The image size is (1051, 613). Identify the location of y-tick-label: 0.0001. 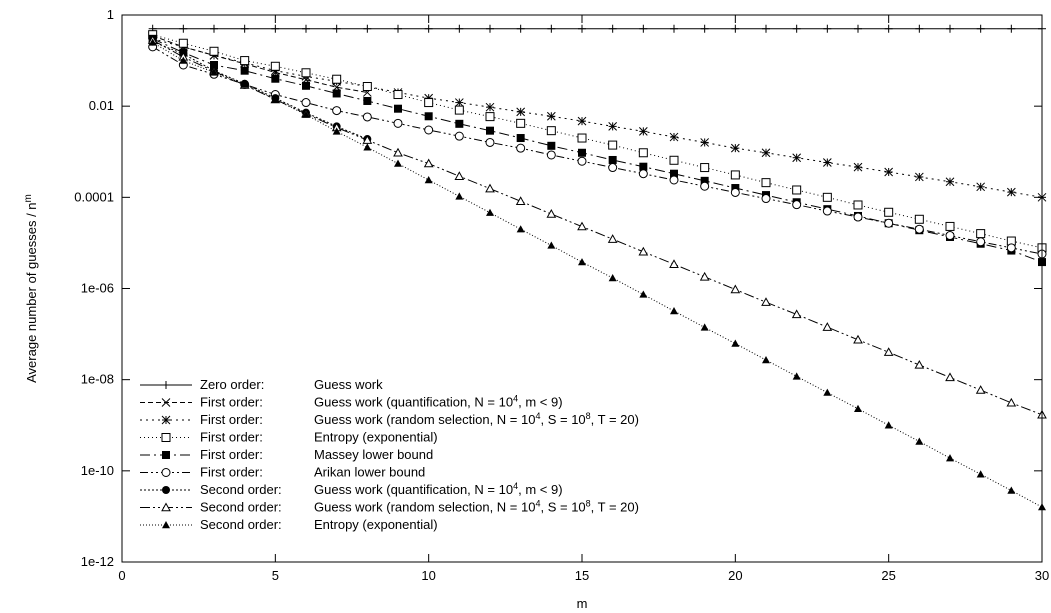
(94, 196).